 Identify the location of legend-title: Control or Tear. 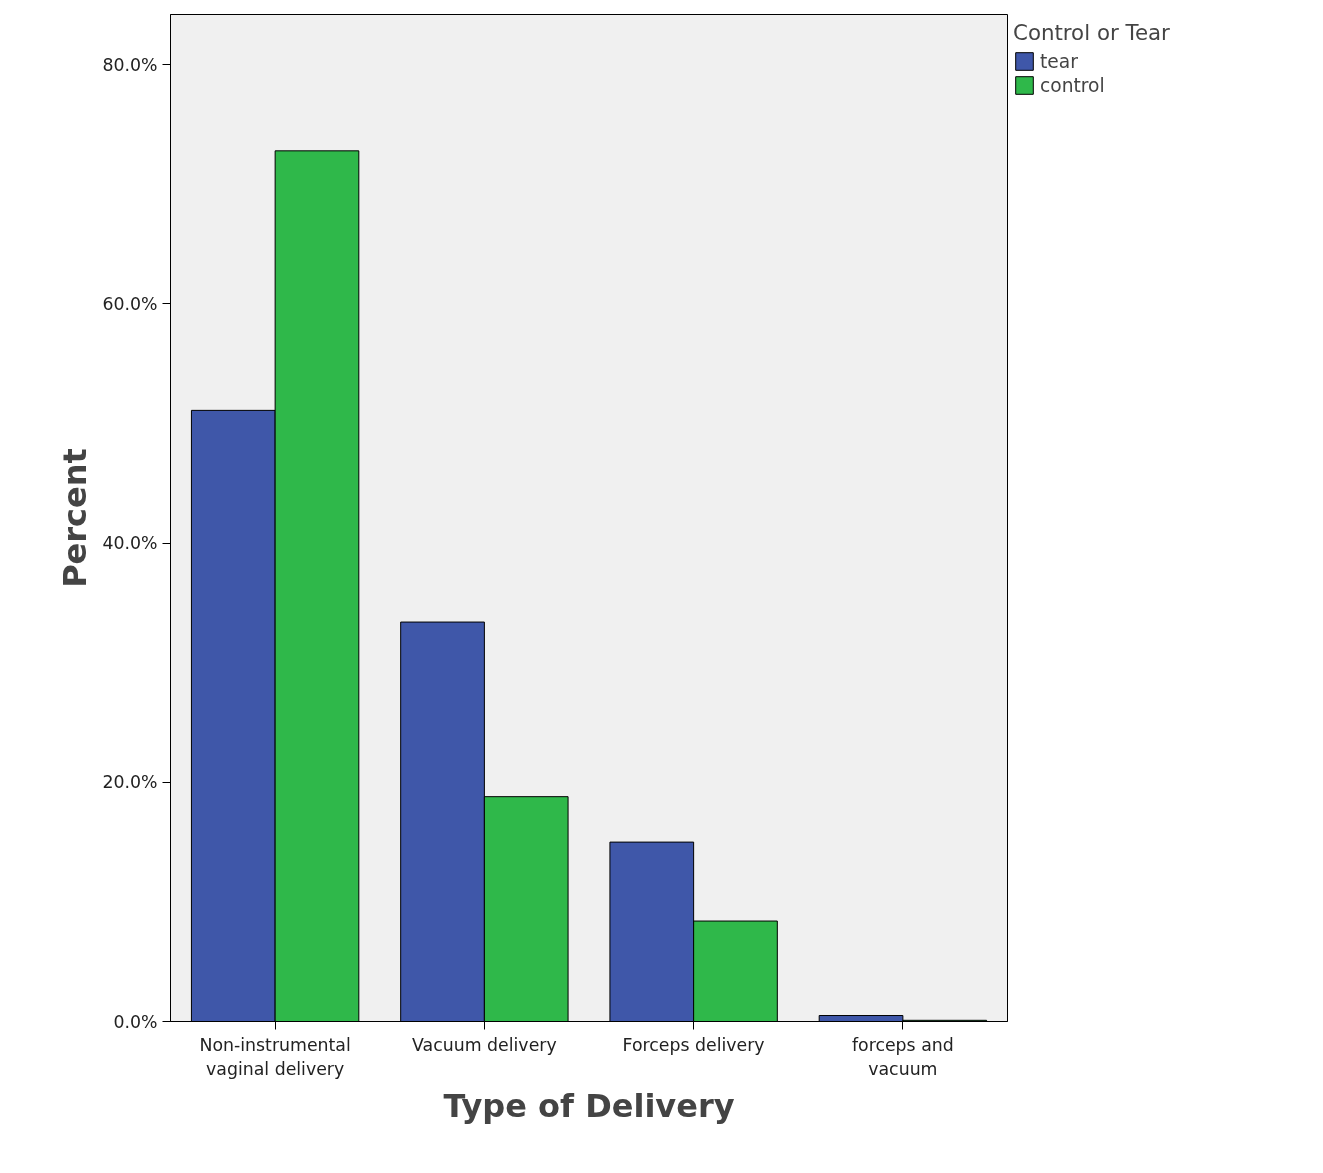
(1091, 32).